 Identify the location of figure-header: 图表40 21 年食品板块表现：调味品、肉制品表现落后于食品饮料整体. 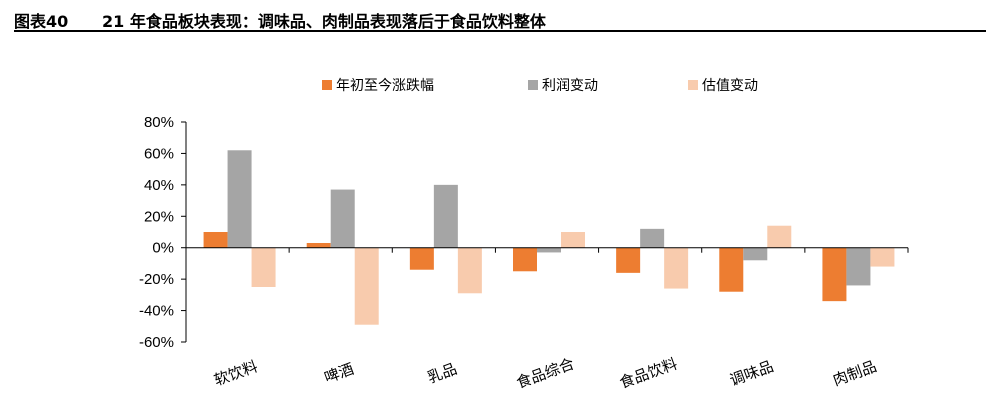
(500, 17).